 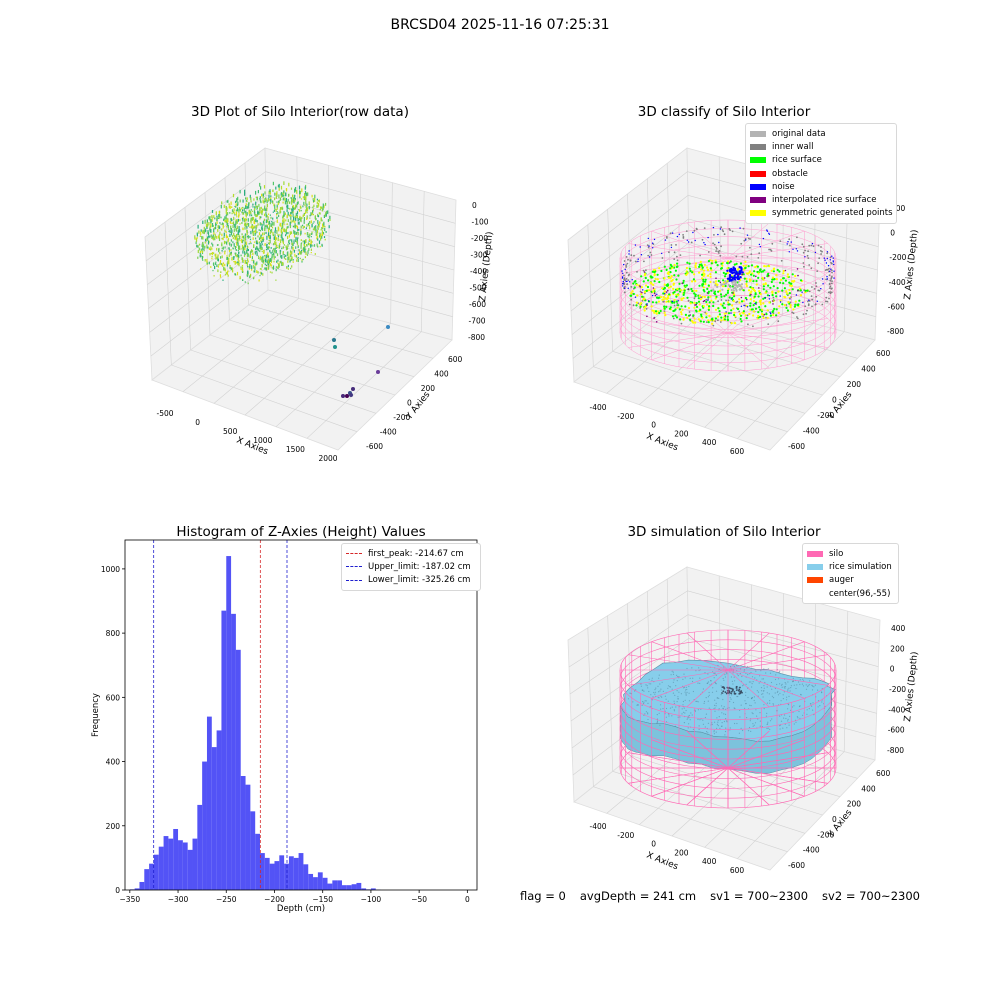 What do you see at coordinates (411, 566) in the screenshot?
I see `legend-entry: Upper_limit: -187.02 cm` at bounding box center [411, 566].